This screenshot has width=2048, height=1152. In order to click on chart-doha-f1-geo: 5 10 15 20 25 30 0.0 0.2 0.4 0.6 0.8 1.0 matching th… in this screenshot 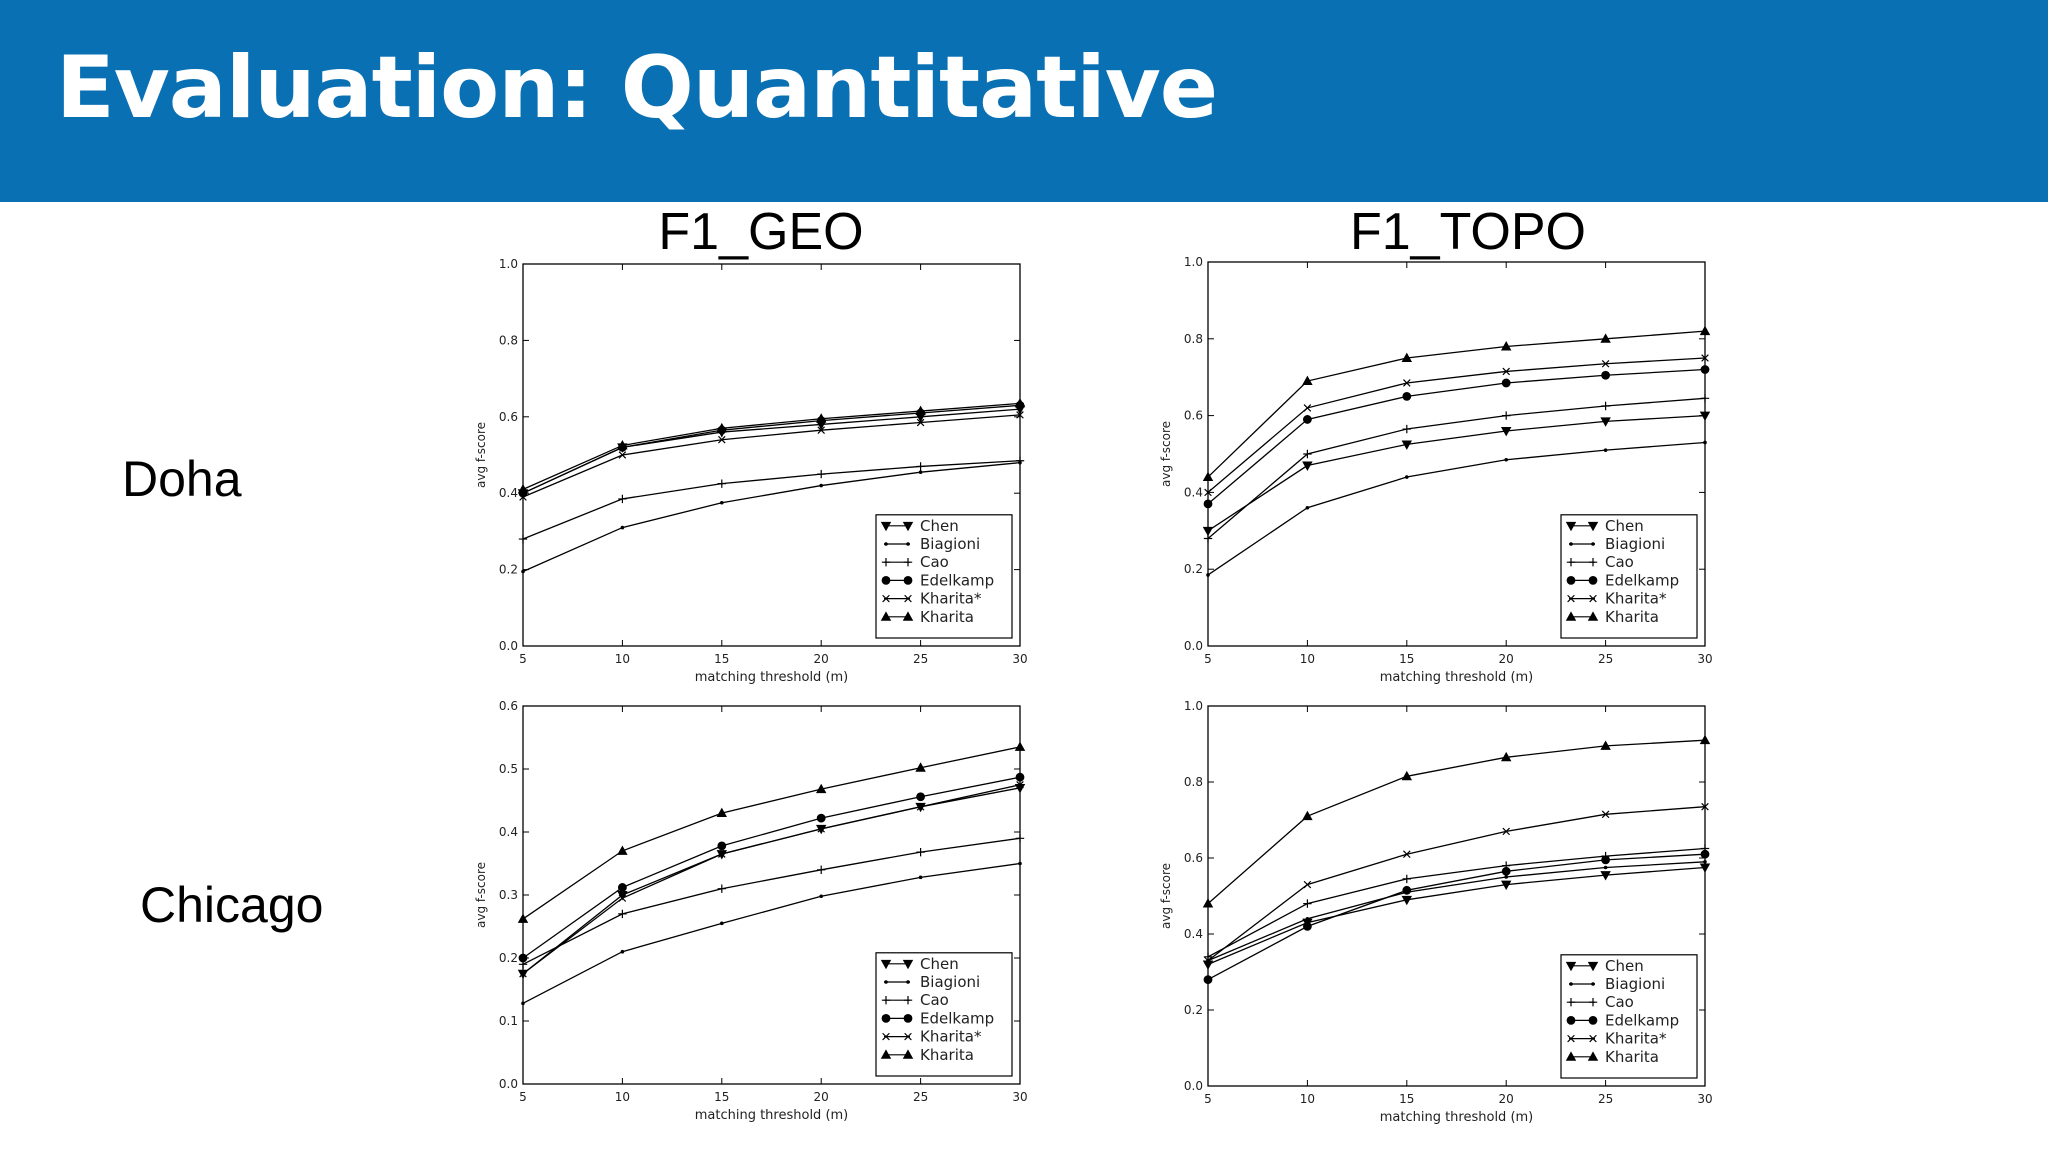, I will do `click(751, 471)`.